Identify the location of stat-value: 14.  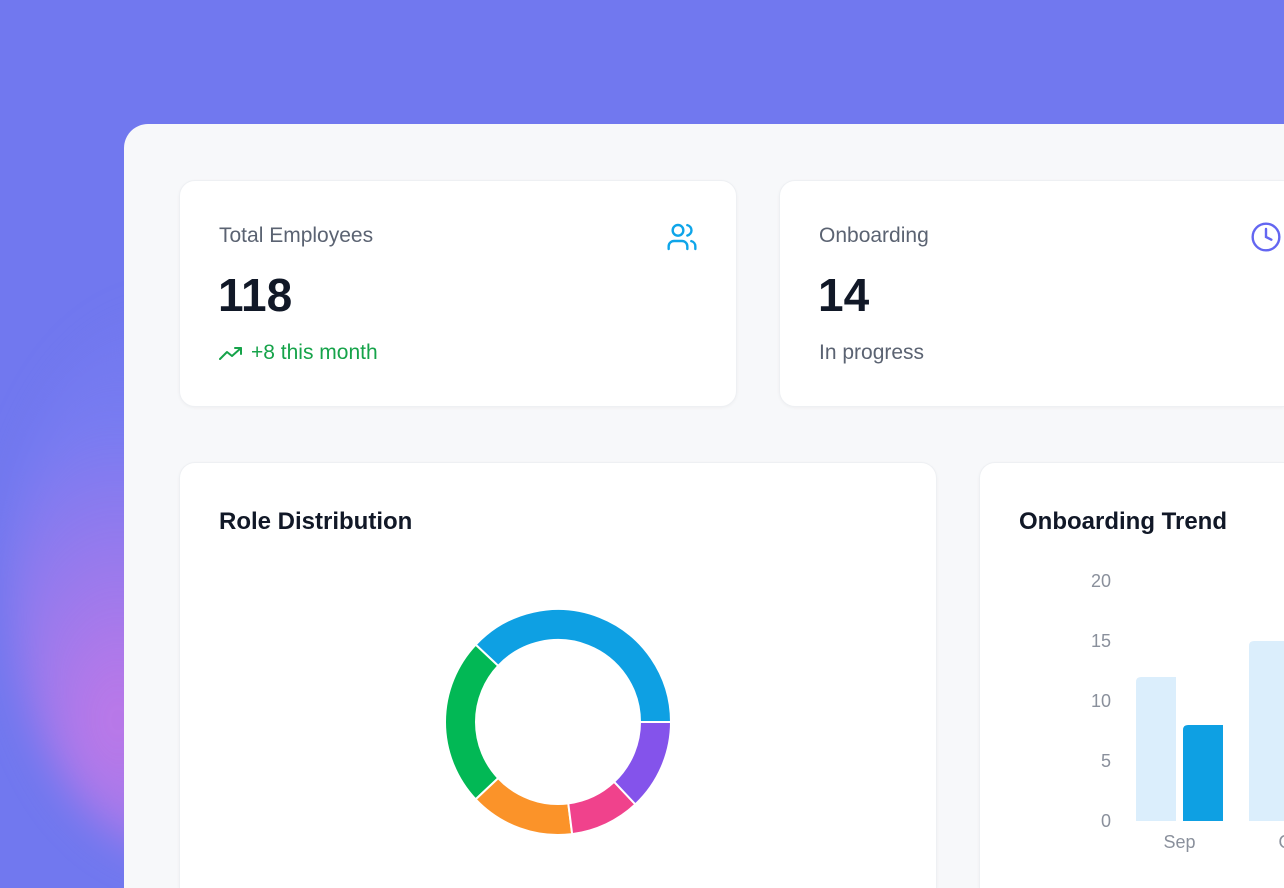
(844, 295).